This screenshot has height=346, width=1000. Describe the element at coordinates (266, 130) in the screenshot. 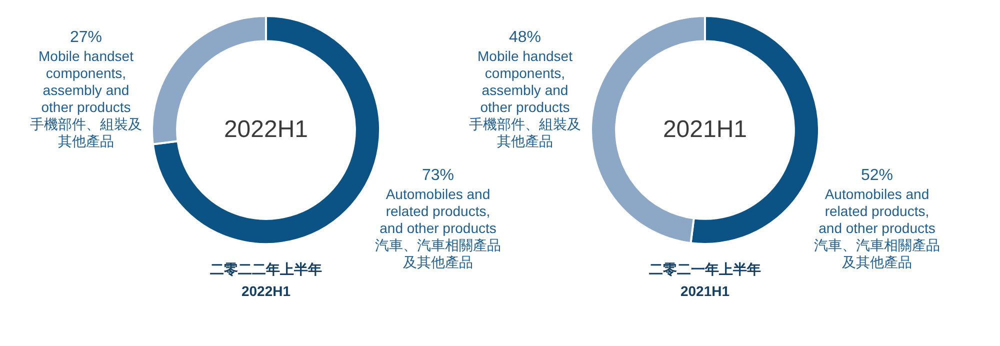

I see `text: 2022H1` at that location.